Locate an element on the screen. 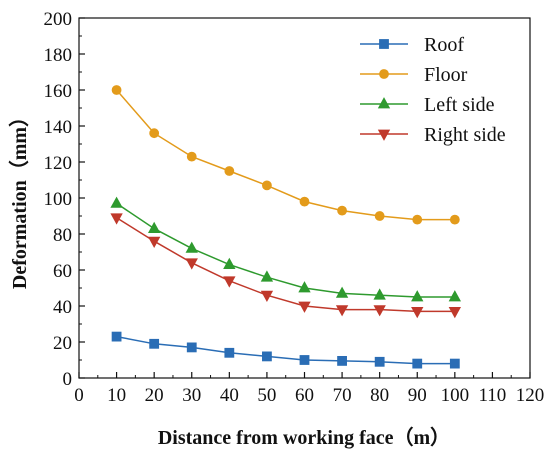  x-tick-label: 40 is located at coordinates (229, 395).